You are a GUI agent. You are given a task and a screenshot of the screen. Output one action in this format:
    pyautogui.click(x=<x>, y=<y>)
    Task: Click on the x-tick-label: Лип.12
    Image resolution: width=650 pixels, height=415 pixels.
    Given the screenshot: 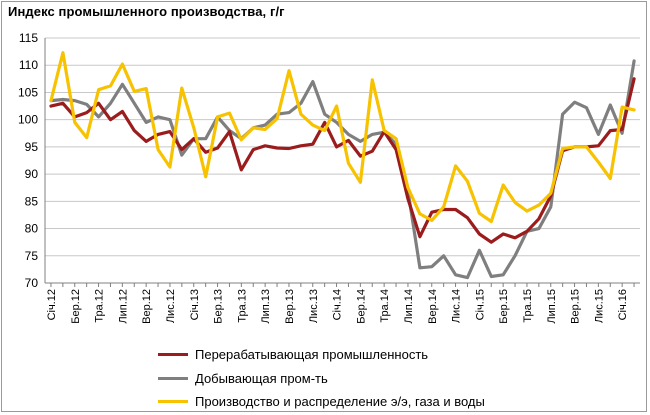 What is the action you would take?
    pyautogui.click(x=123, y=306)
    